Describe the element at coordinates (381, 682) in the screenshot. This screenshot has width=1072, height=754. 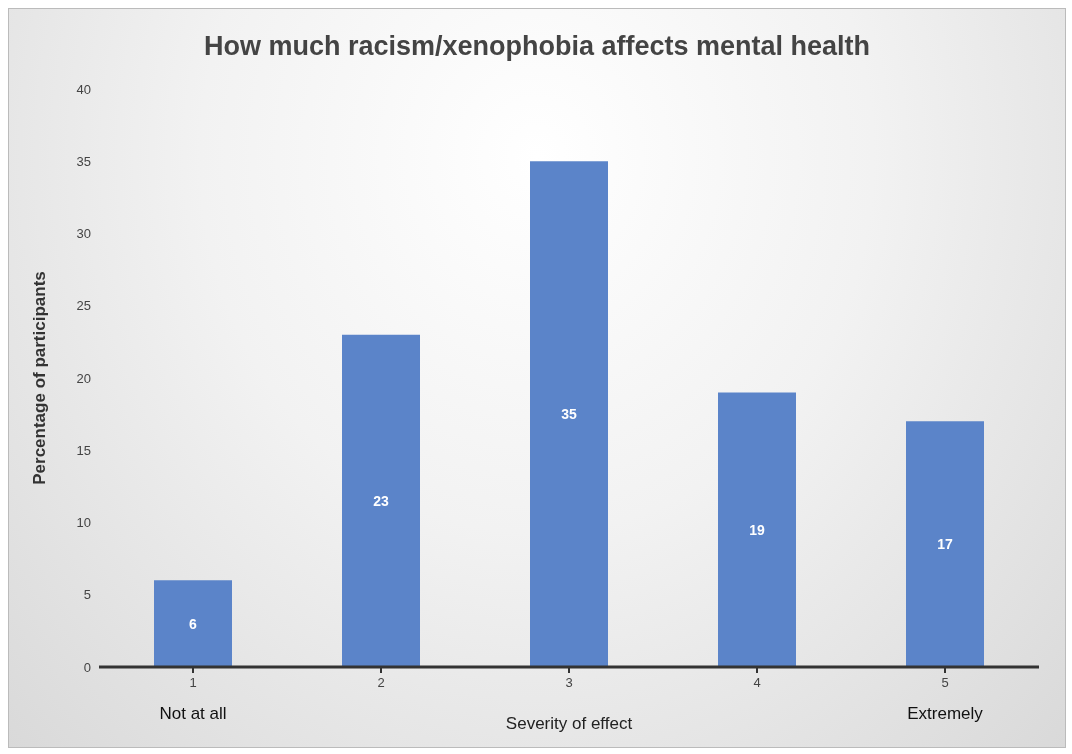
I see `x-tick-label: 2` at that location.